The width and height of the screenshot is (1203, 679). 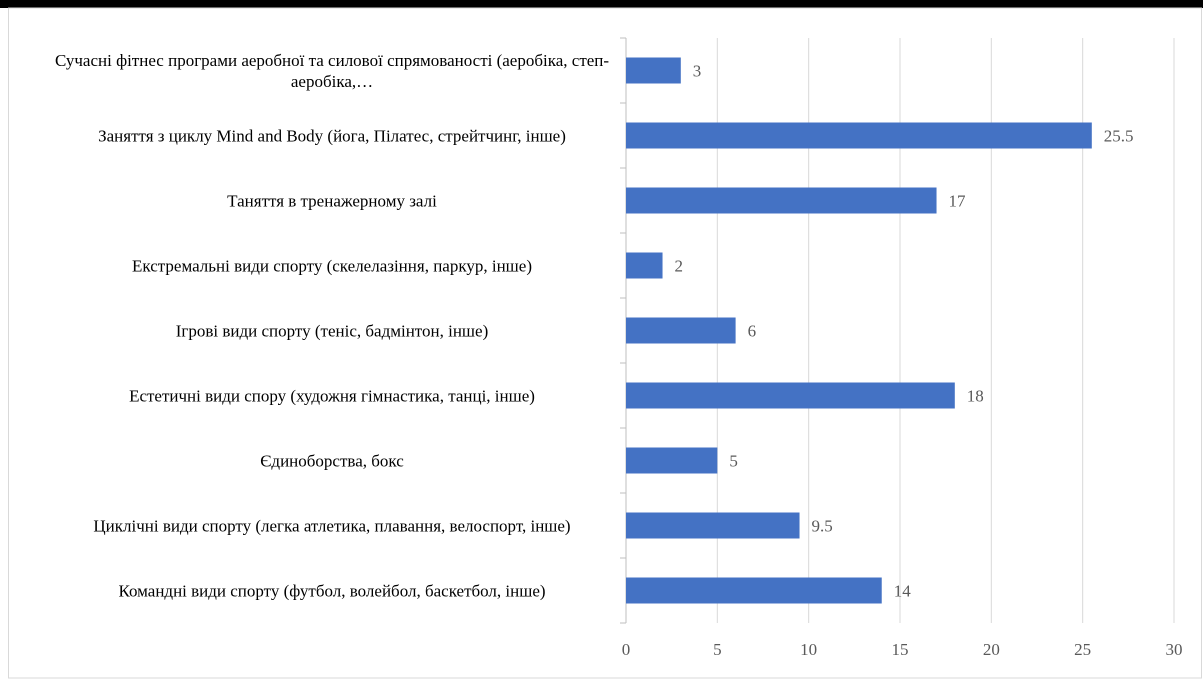 What do you see at coordinates (601, 4) in the screenshot?
I see `top-band` at bounding box center [601, 4].